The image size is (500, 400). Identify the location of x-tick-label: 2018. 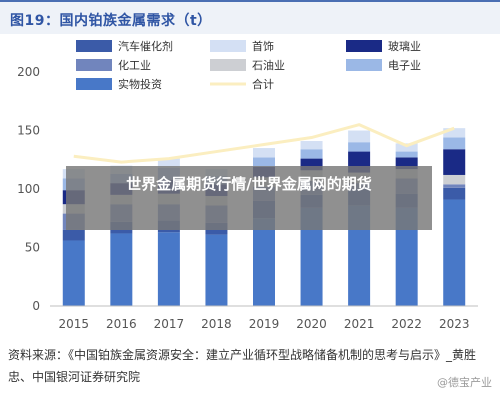
(216, 324).